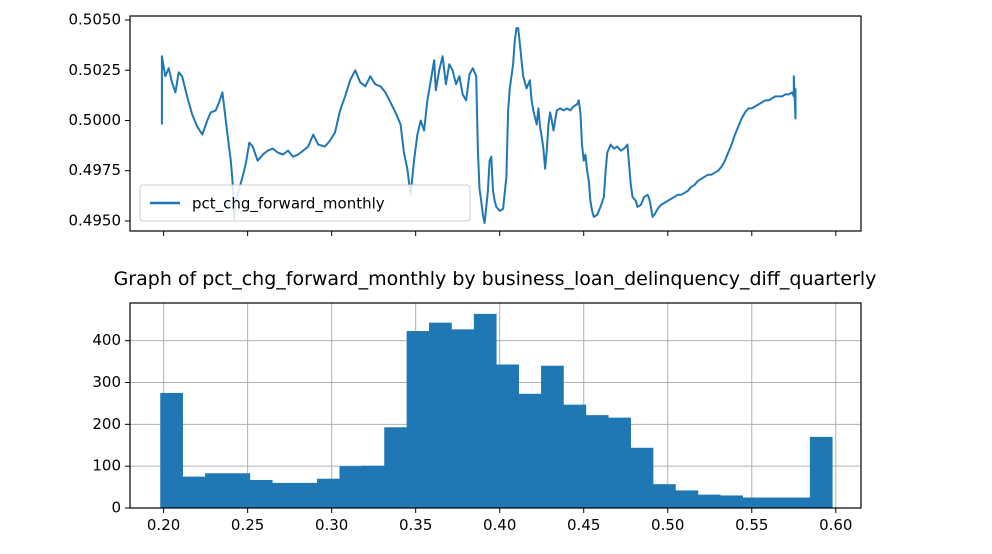 The image size is (992, 554). Describe the element at coordinates (667, 525) in the screenshot. I see `x-tick-label: 0.50` at that location.